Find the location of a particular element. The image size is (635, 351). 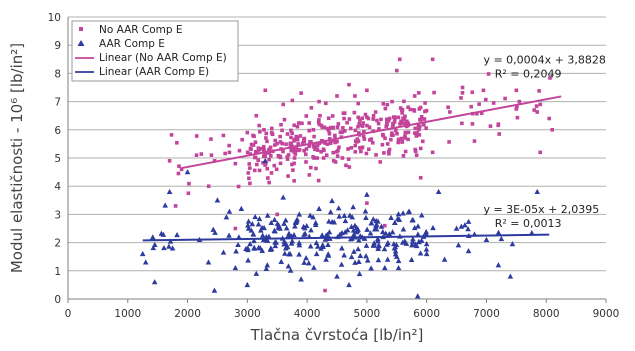

legend-label-linear-no-aar: Linear (No AAR Comp E) is located at coordinates (163, 58).